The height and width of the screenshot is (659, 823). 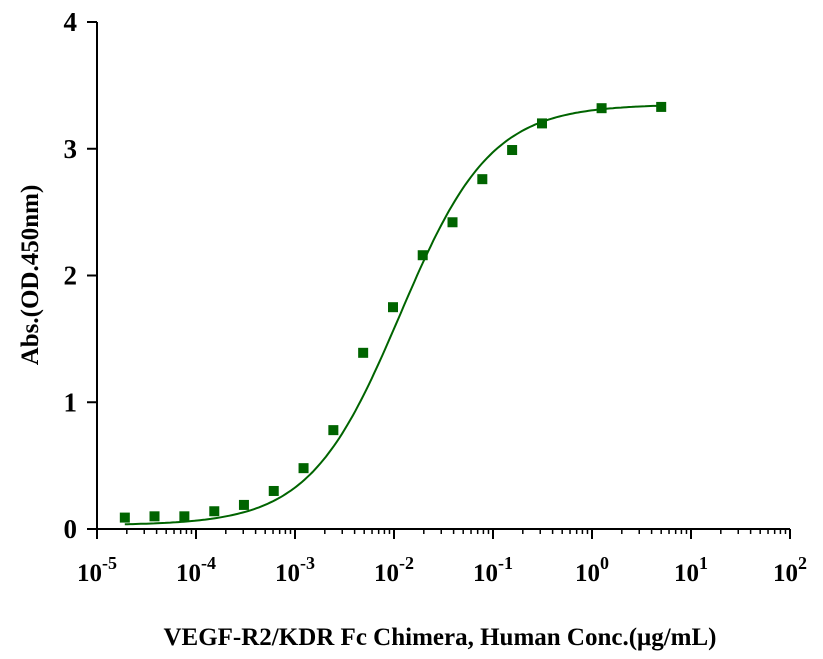 I want to click on y-tick-label: 2, so click(x=71, y=276).